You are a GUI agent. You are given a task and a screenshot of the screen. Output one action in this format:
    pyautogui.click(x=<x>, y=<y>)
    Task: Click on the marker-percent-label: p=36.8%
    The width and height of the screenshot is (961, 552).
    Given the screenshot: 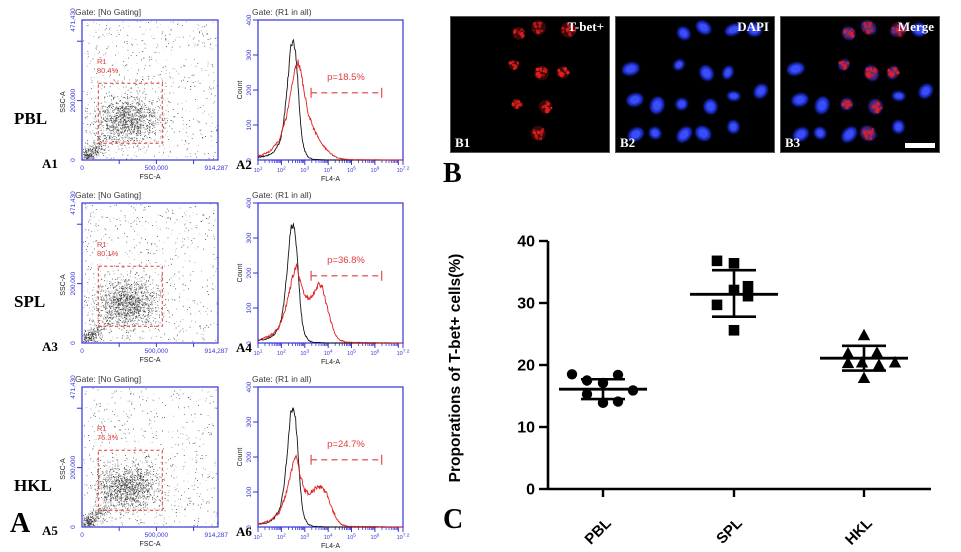 What is the action you would take?
    pyautogui.click(x=346, y=260)
    